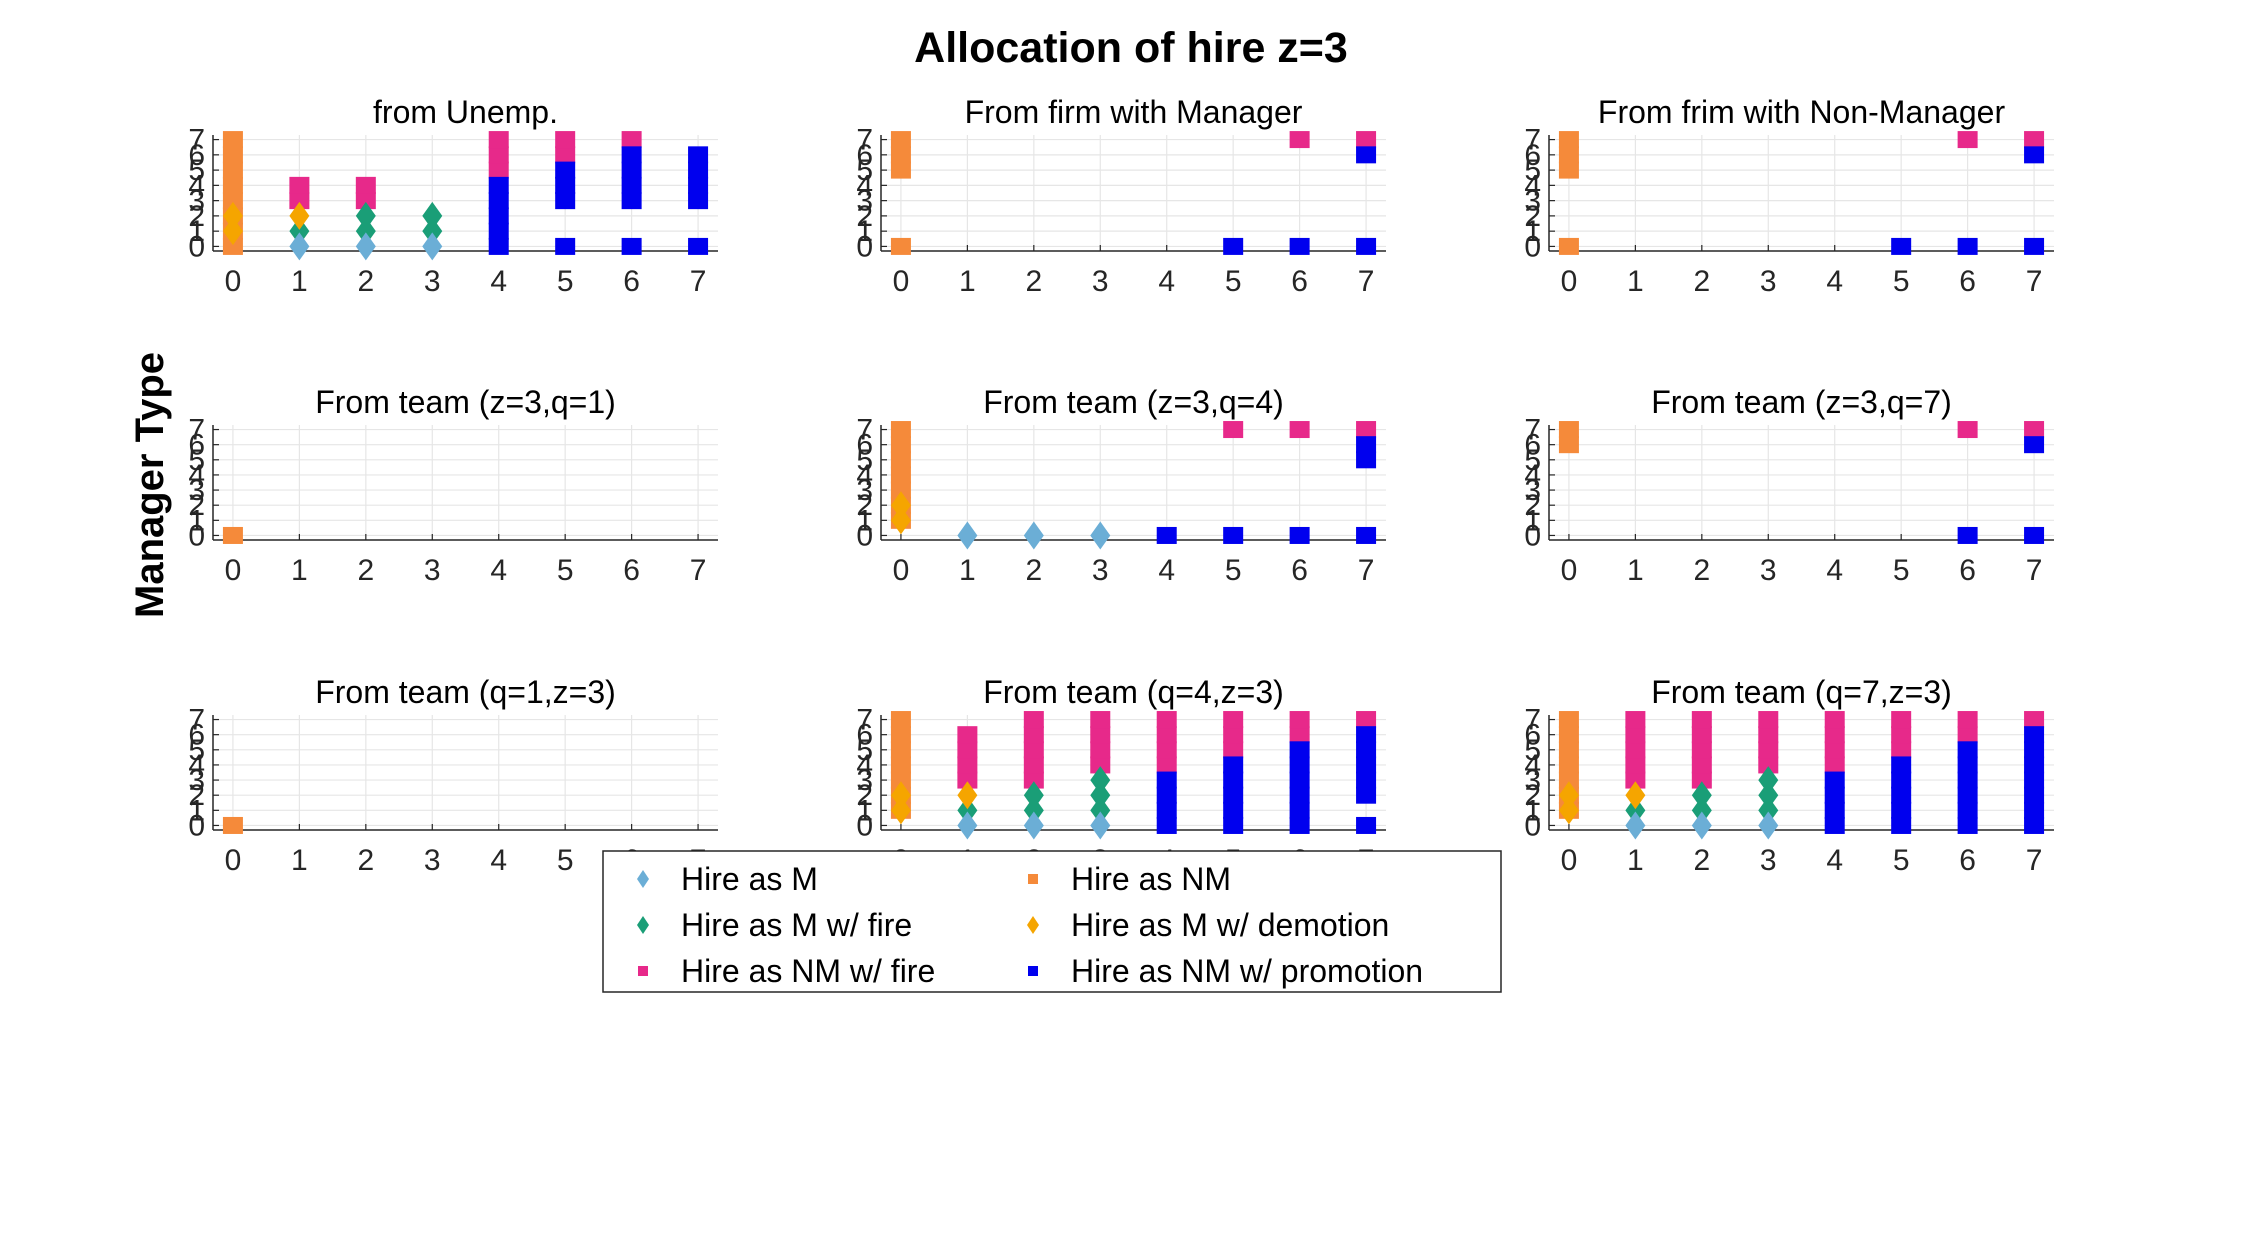 The image size is (2250, 1250). Describe the element at coordinates (967, 281) in the screenshot. I see `x-tick-label: 1` at that location.